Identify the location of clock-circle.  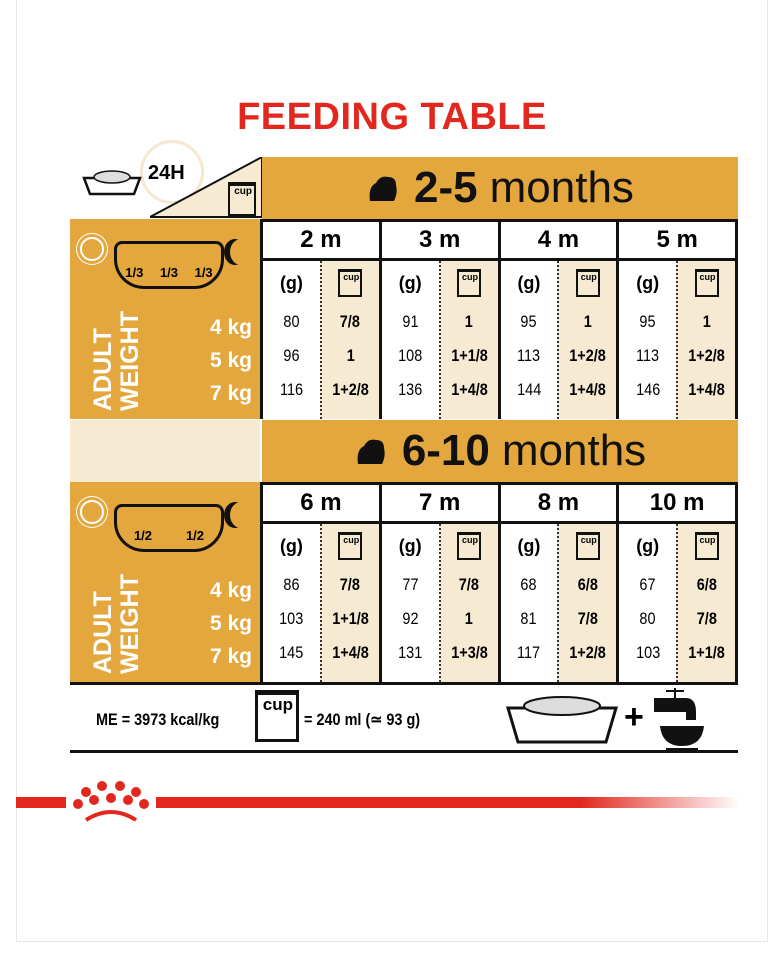
(172, 172).